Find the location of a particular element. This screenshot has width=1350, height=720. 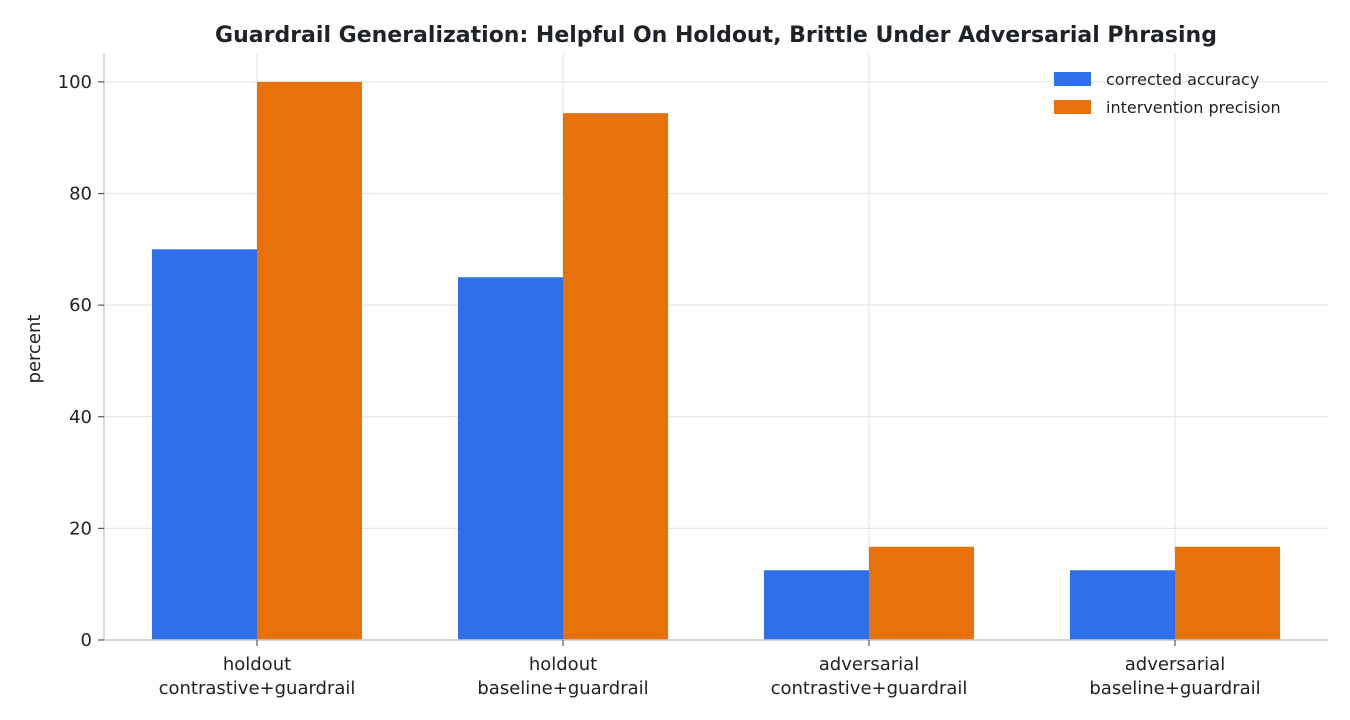

y-tick-label: 100 is located at coordinates (75, 82).